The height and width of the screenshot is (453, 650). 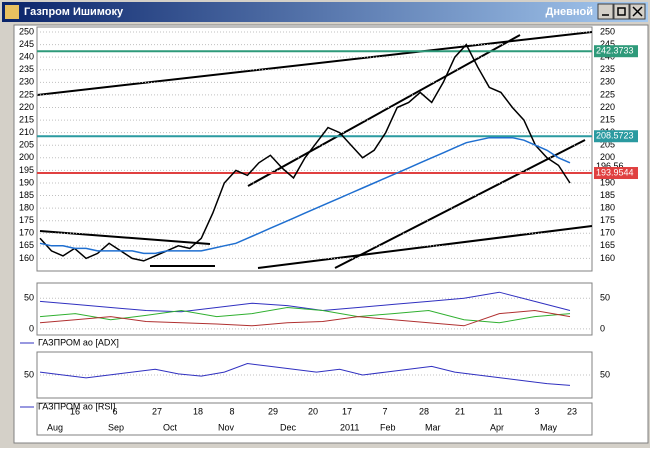 I want to click on maximize-button, so click(x=621, y=11).